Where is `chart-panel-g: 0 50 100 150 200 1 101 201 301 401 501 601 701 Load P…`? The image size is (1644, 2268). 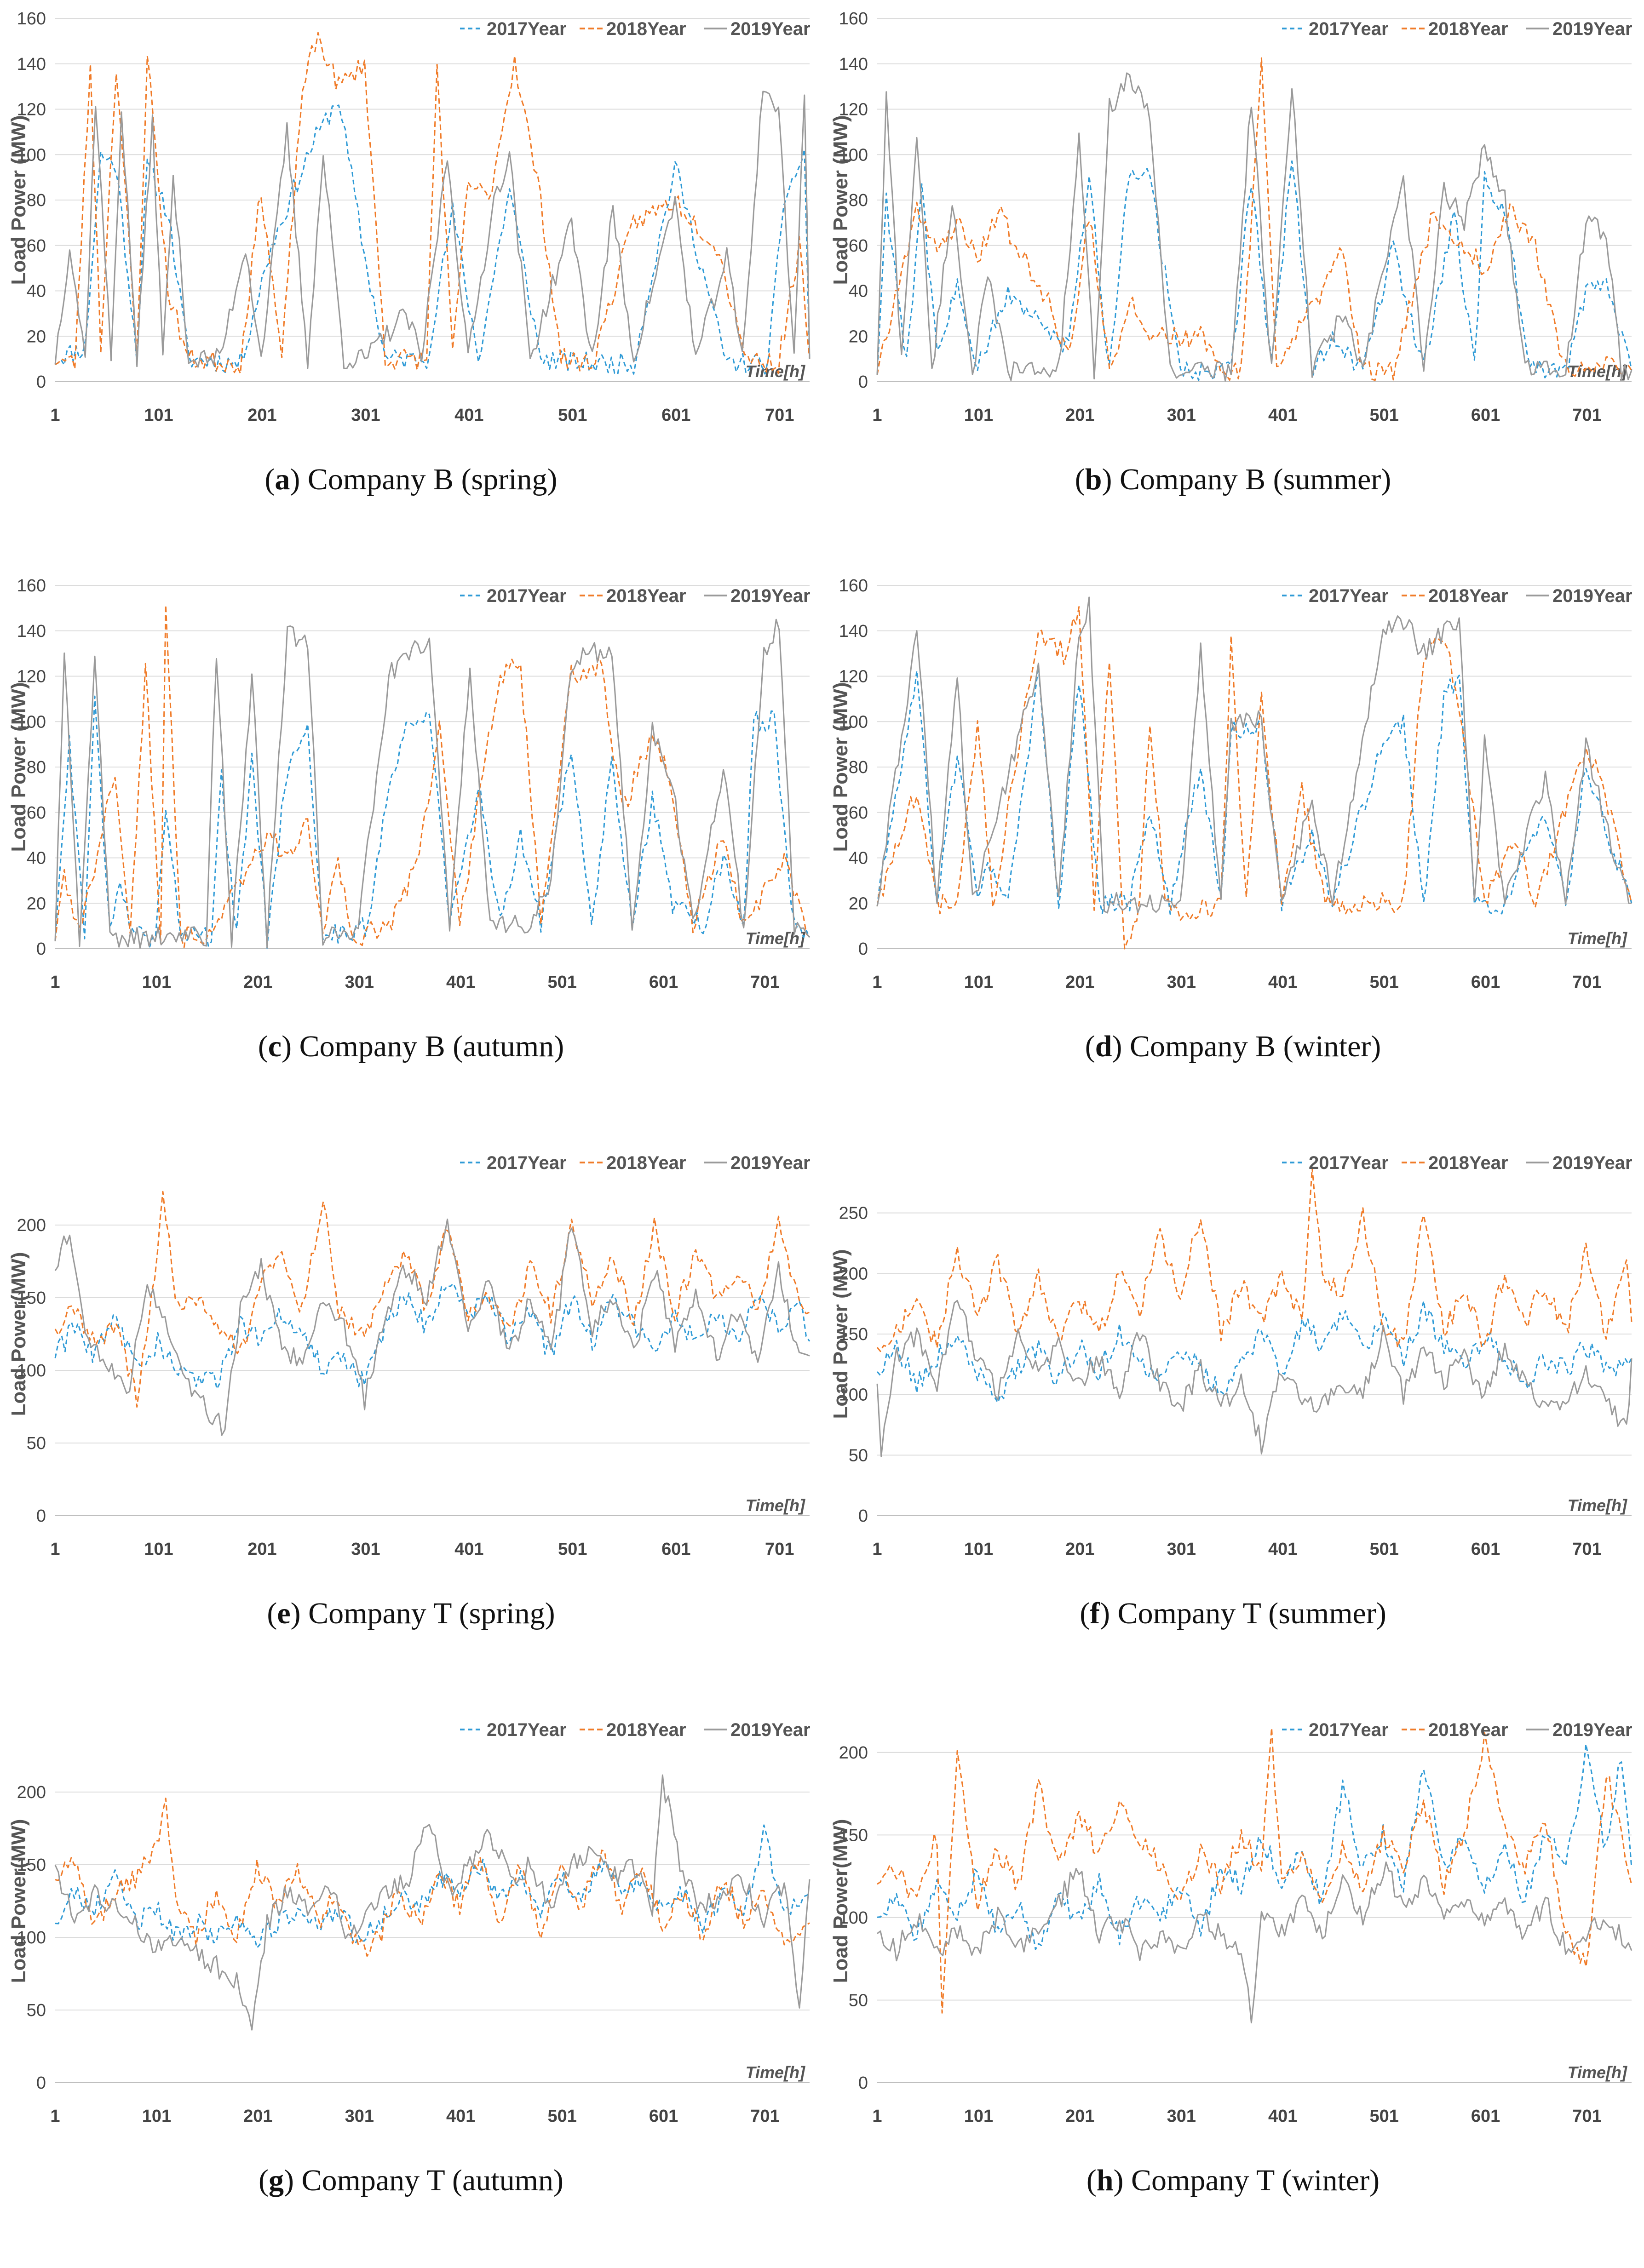 chart-panel-g: 0 50 100 150 200 1 101 201 301 401 501 601 701 Load P… is located at coordinates (411, 1984).